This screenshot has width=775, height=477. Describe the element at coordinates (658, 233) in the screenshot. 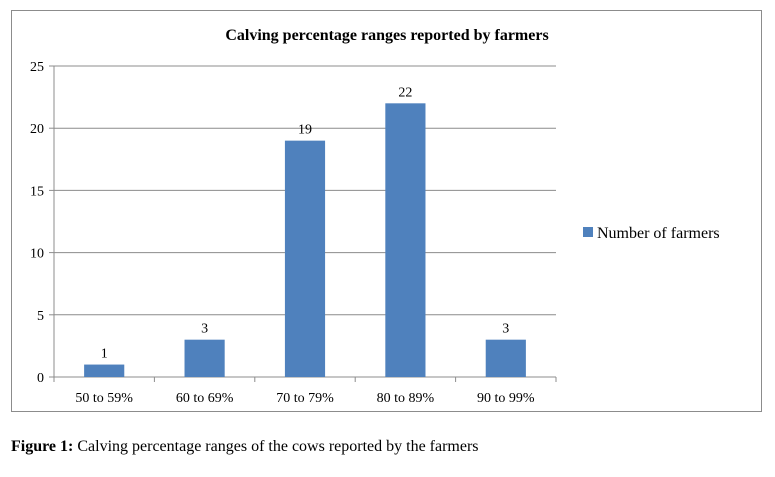

I see `legend-label: Number of farmers` at that location.